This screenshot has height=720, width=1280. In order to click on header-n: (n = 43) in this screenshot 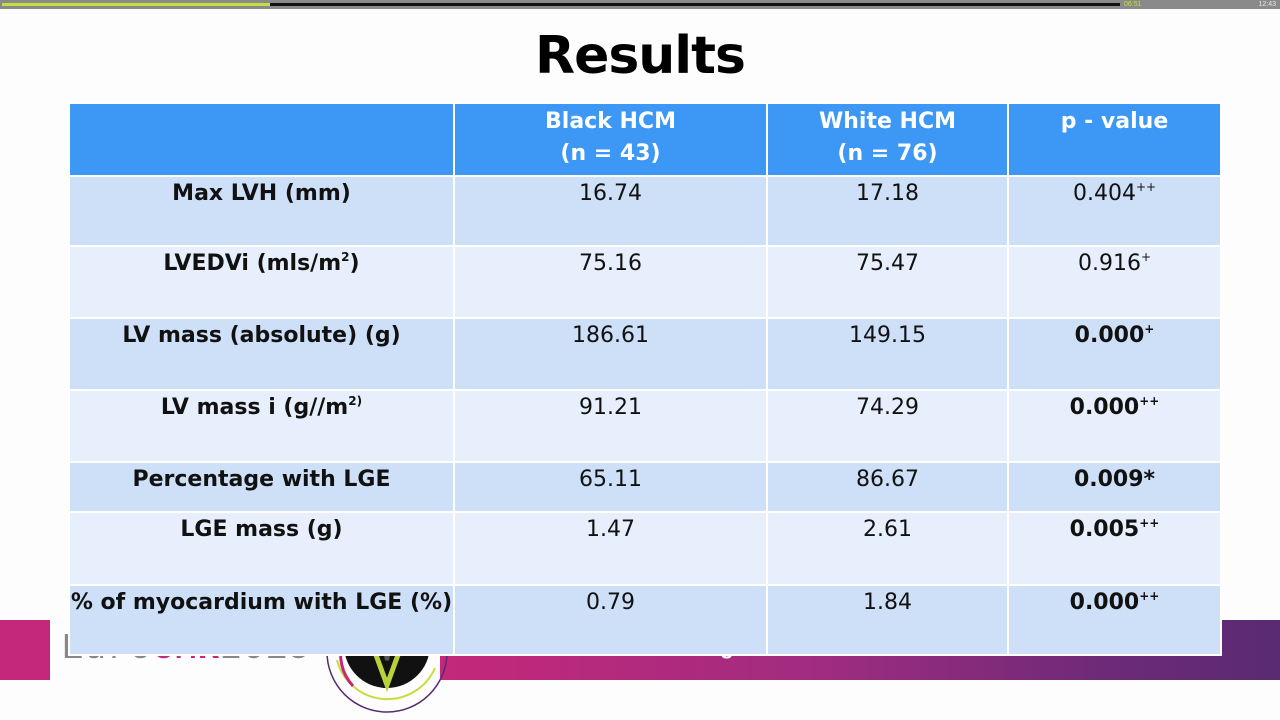, I will do `click(610, 153)`.